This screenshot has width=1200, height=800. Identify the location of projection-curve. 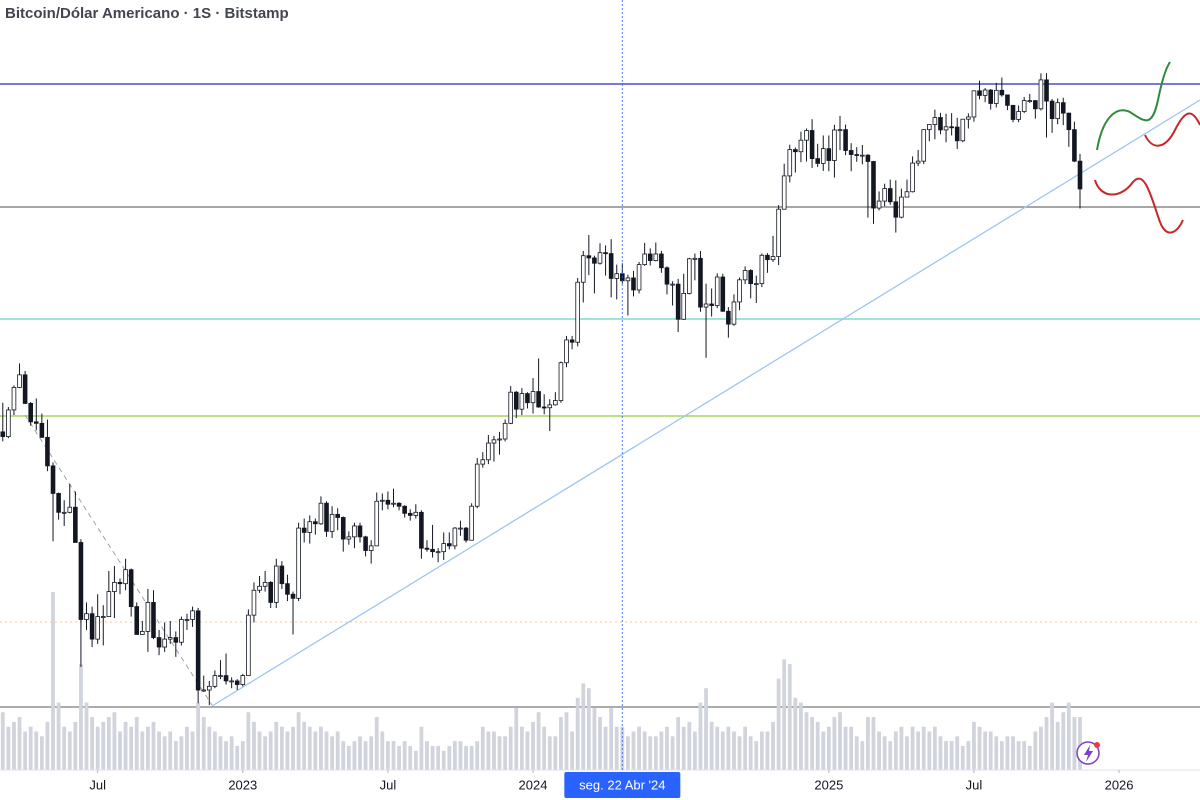
(1172, 129).